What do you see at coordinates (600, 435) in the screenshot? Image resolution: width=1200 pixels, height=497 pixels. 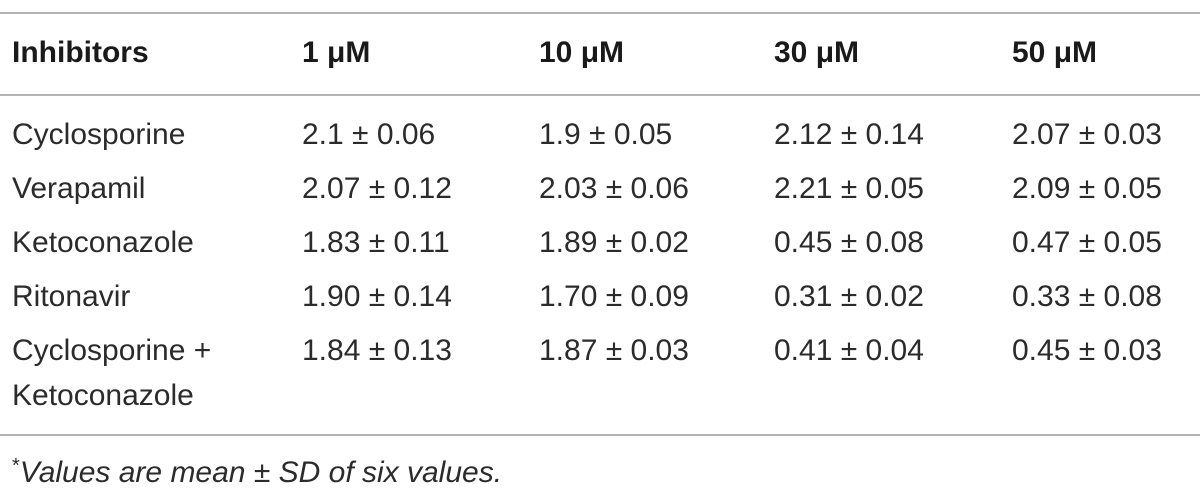 I see `table-bottom-rule` at bounding box center [600, 435].